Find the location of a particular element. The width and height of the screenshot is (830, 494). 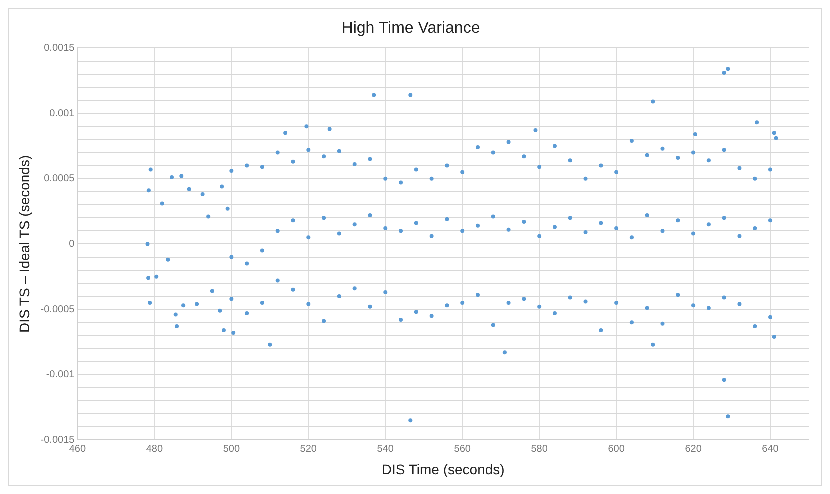

y-tick-label: 0.0015 is located at coordinates (60, 48).